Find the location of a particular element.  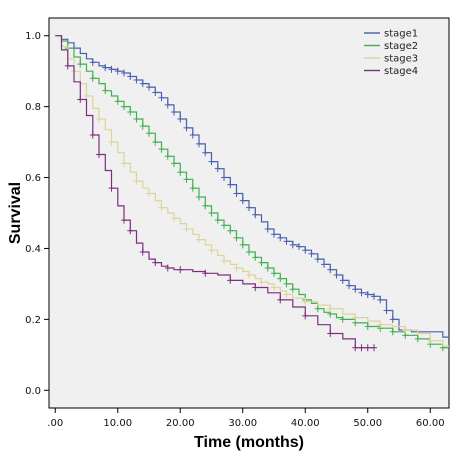

y-tick-label: 0.8 is located at coordinates (33, 107).